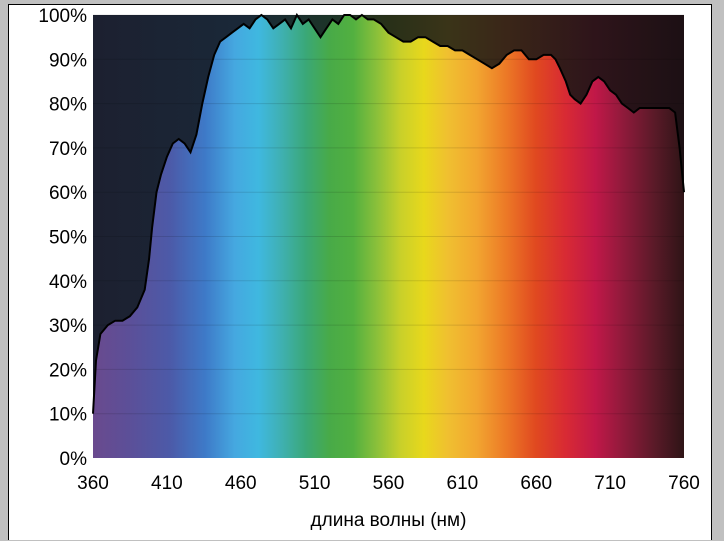  Describe the element at coordinates (68, 370) in the screenshot. I see `y-tick-label: 20%` at that location.